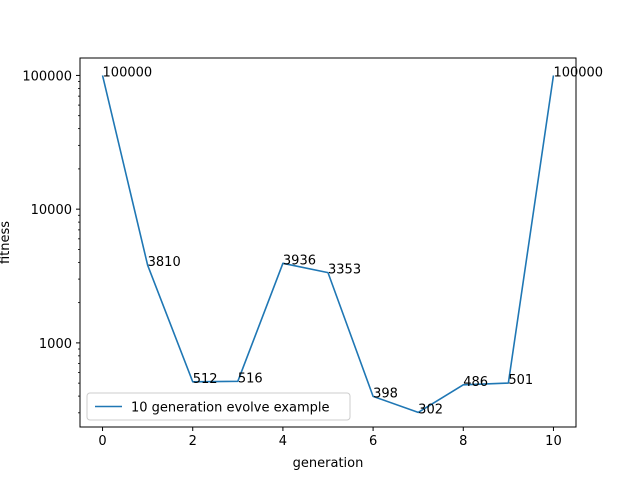  What do you see at coordinates (230, 408) in the screenshot?
I see `legend-entry: 10 generation evolve example` at bounding box center [230, 408].